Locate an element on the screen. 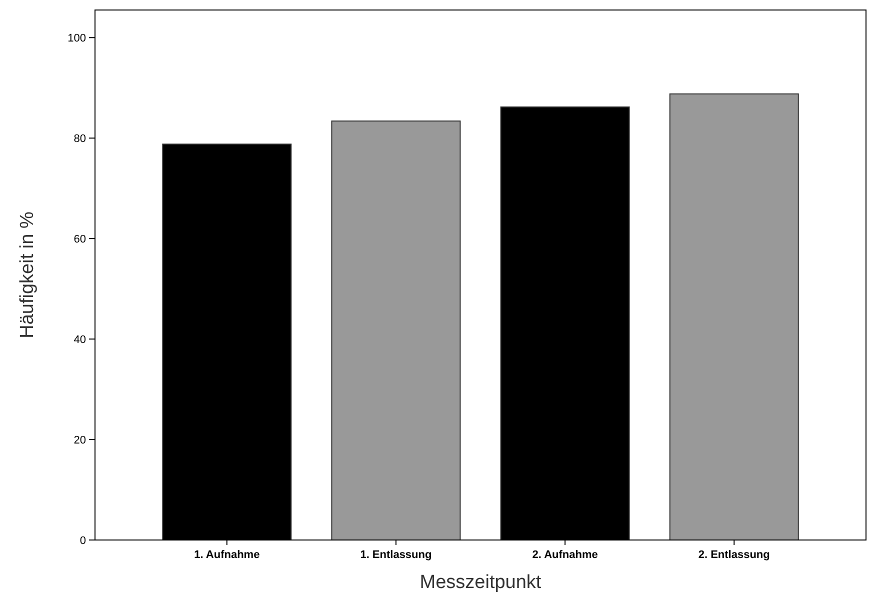 The height and width of the screenshot is (604, 888). y-tick-label: 80 is located at coordinates (80, 138).